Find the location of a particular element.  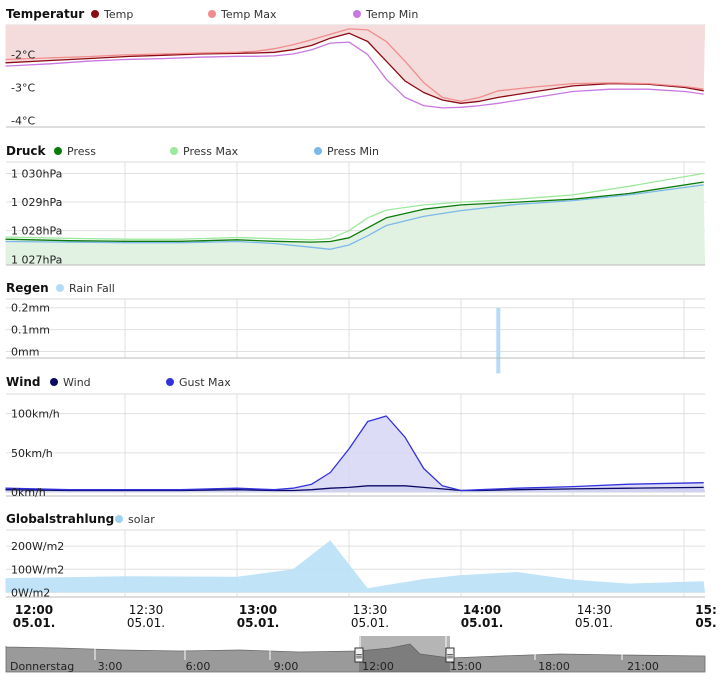

time-tick-label: 13:00 is located at coordinates (258, 610).